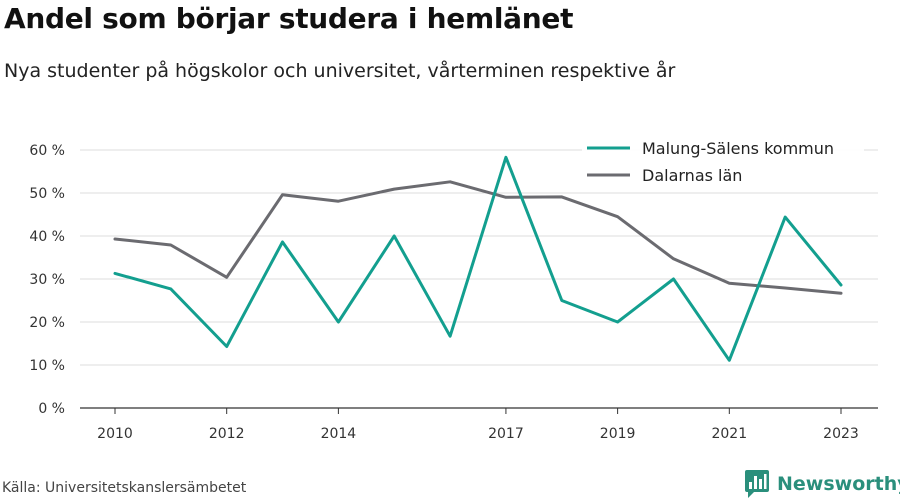 This screenshot has width=900, height=500. What do you see at coordinates (618, 434) in the screenshot?
I see `x-tick-label: 2019` at bounding box center [618, 434].